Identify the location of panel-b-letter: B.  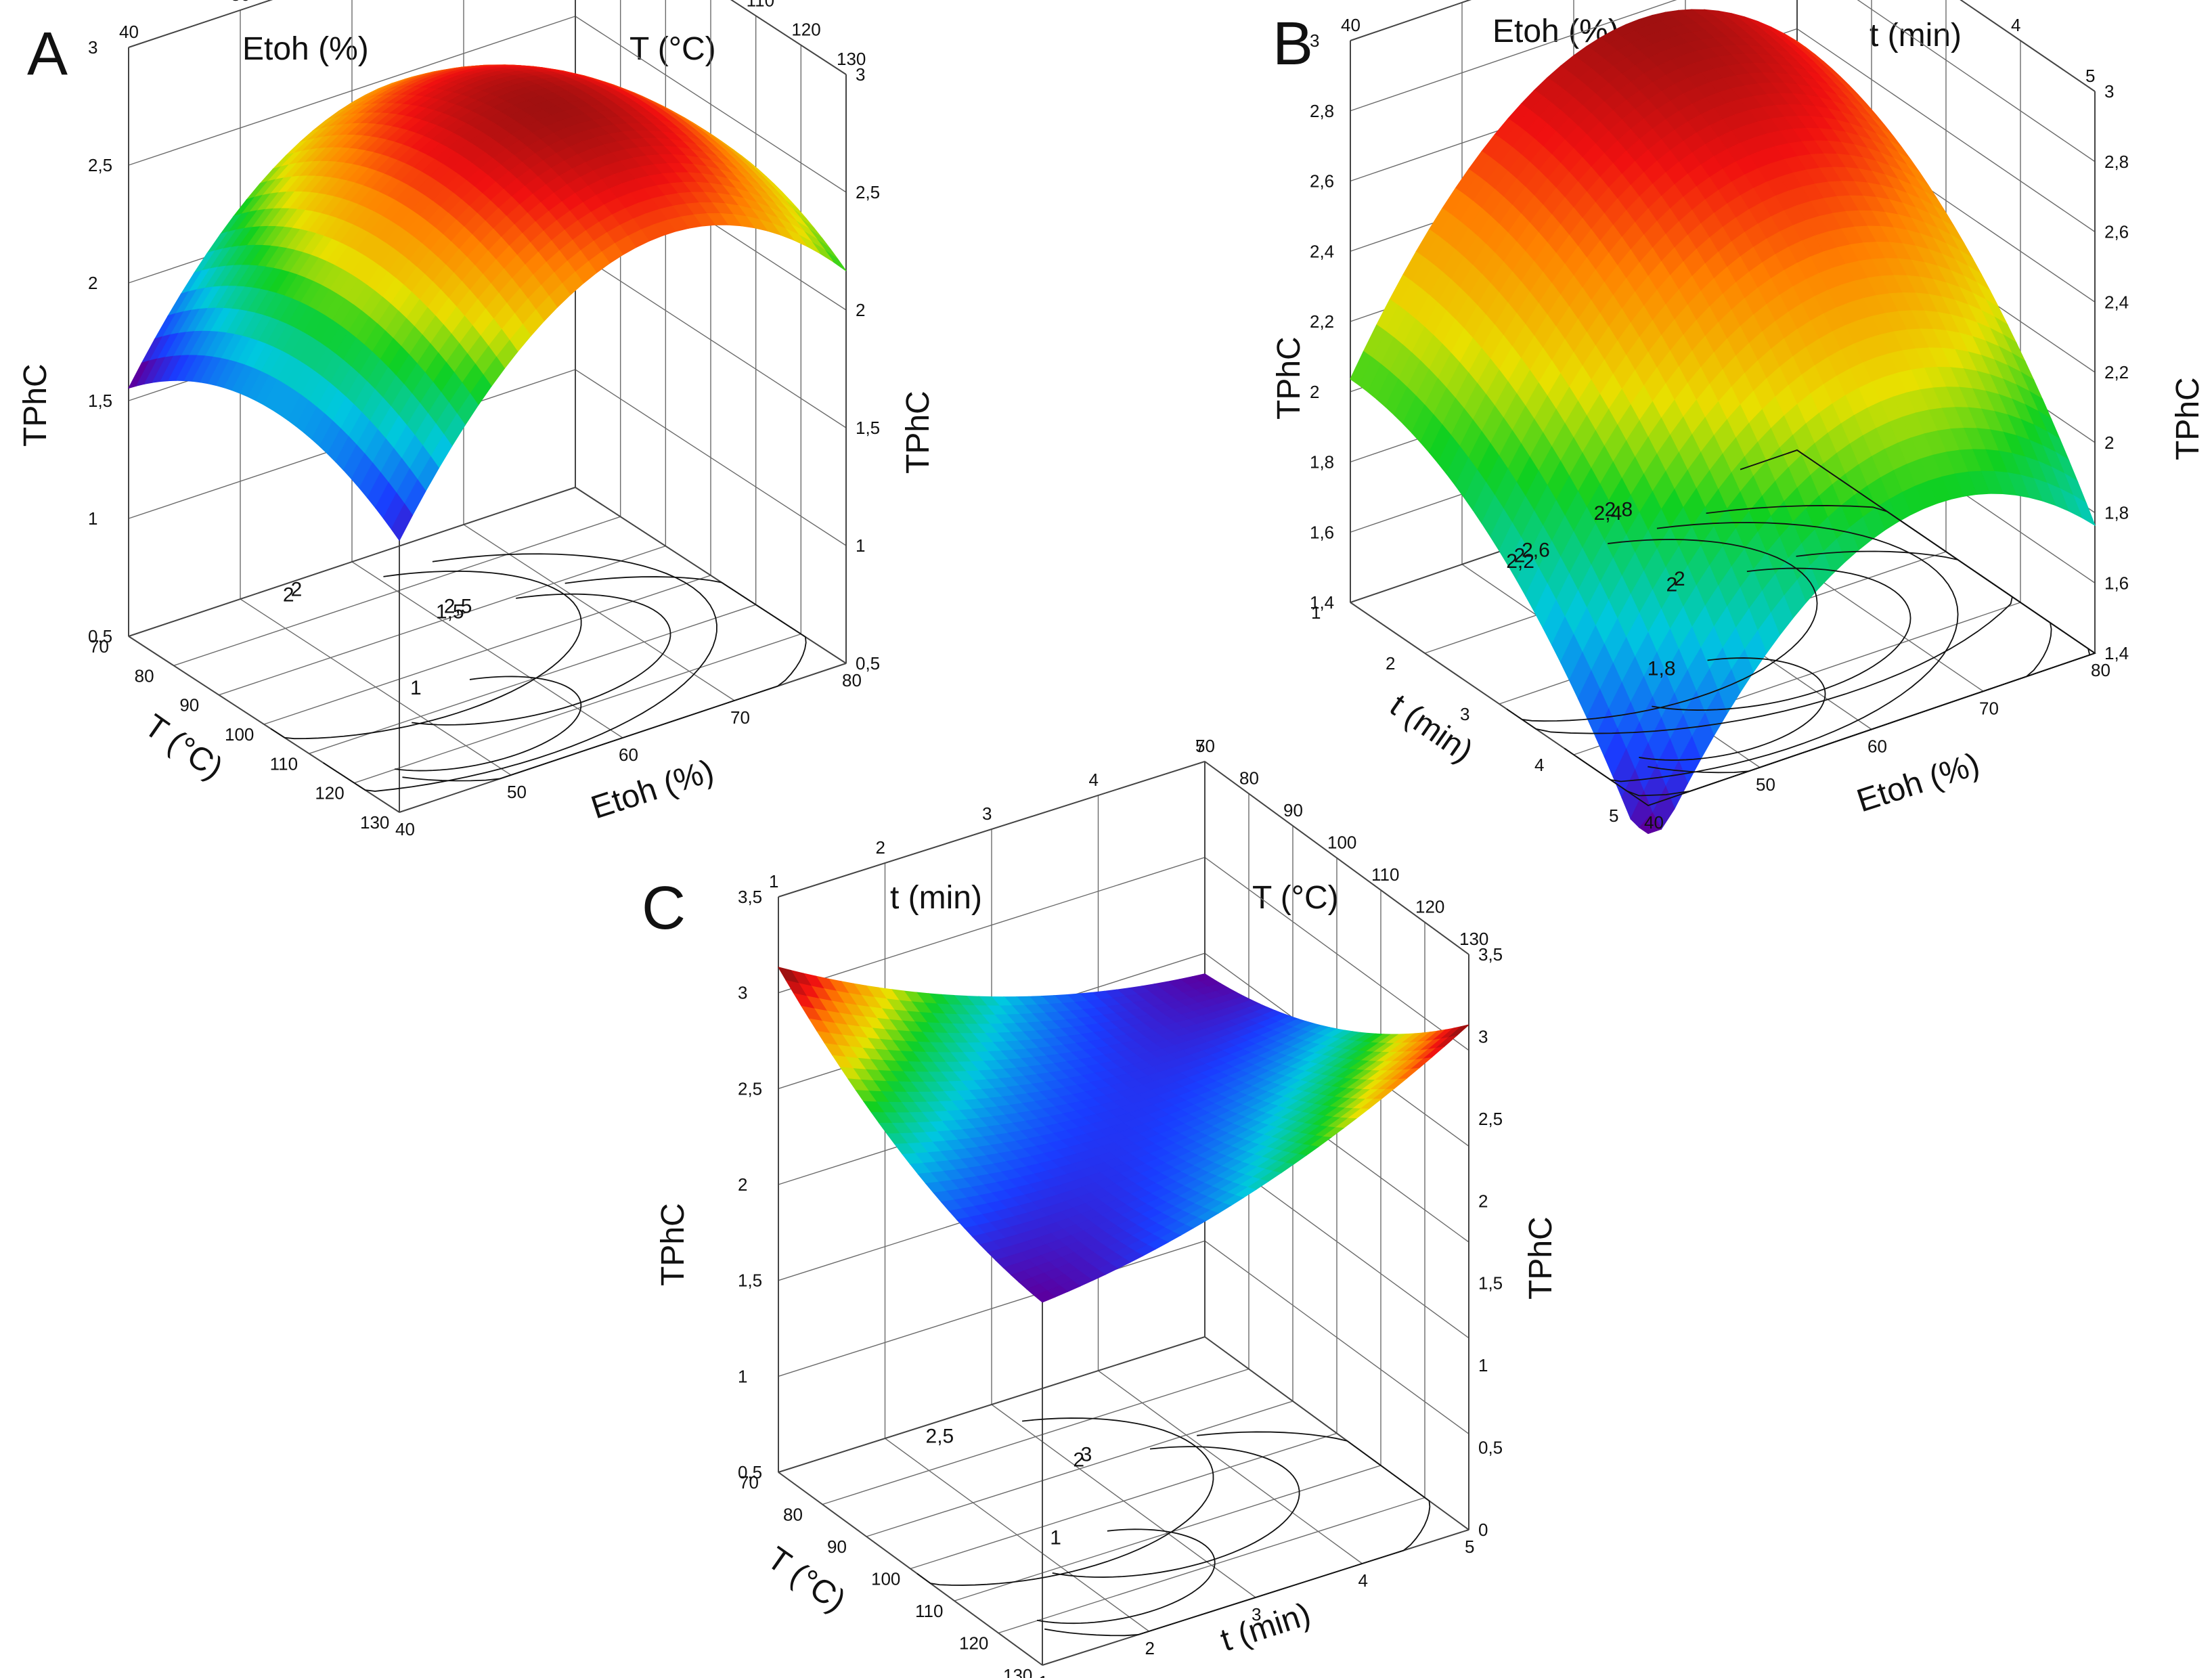
(1293, 44).